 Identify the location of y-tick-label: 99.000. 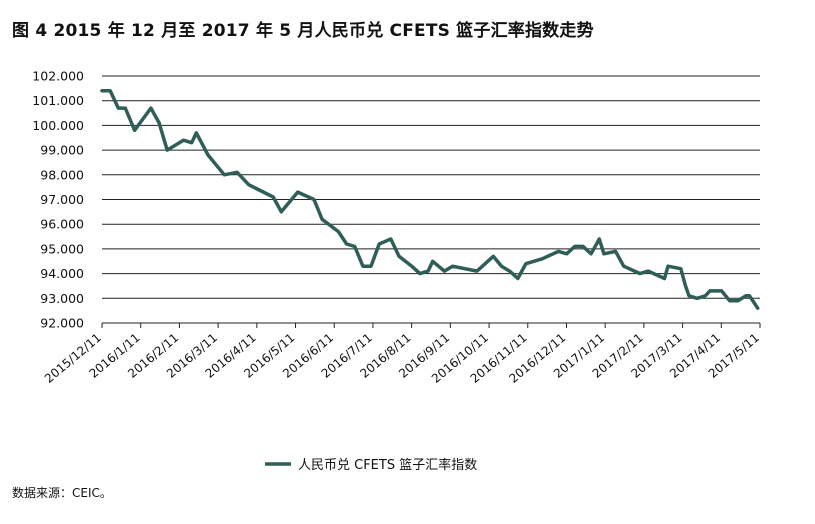
(62, 150).